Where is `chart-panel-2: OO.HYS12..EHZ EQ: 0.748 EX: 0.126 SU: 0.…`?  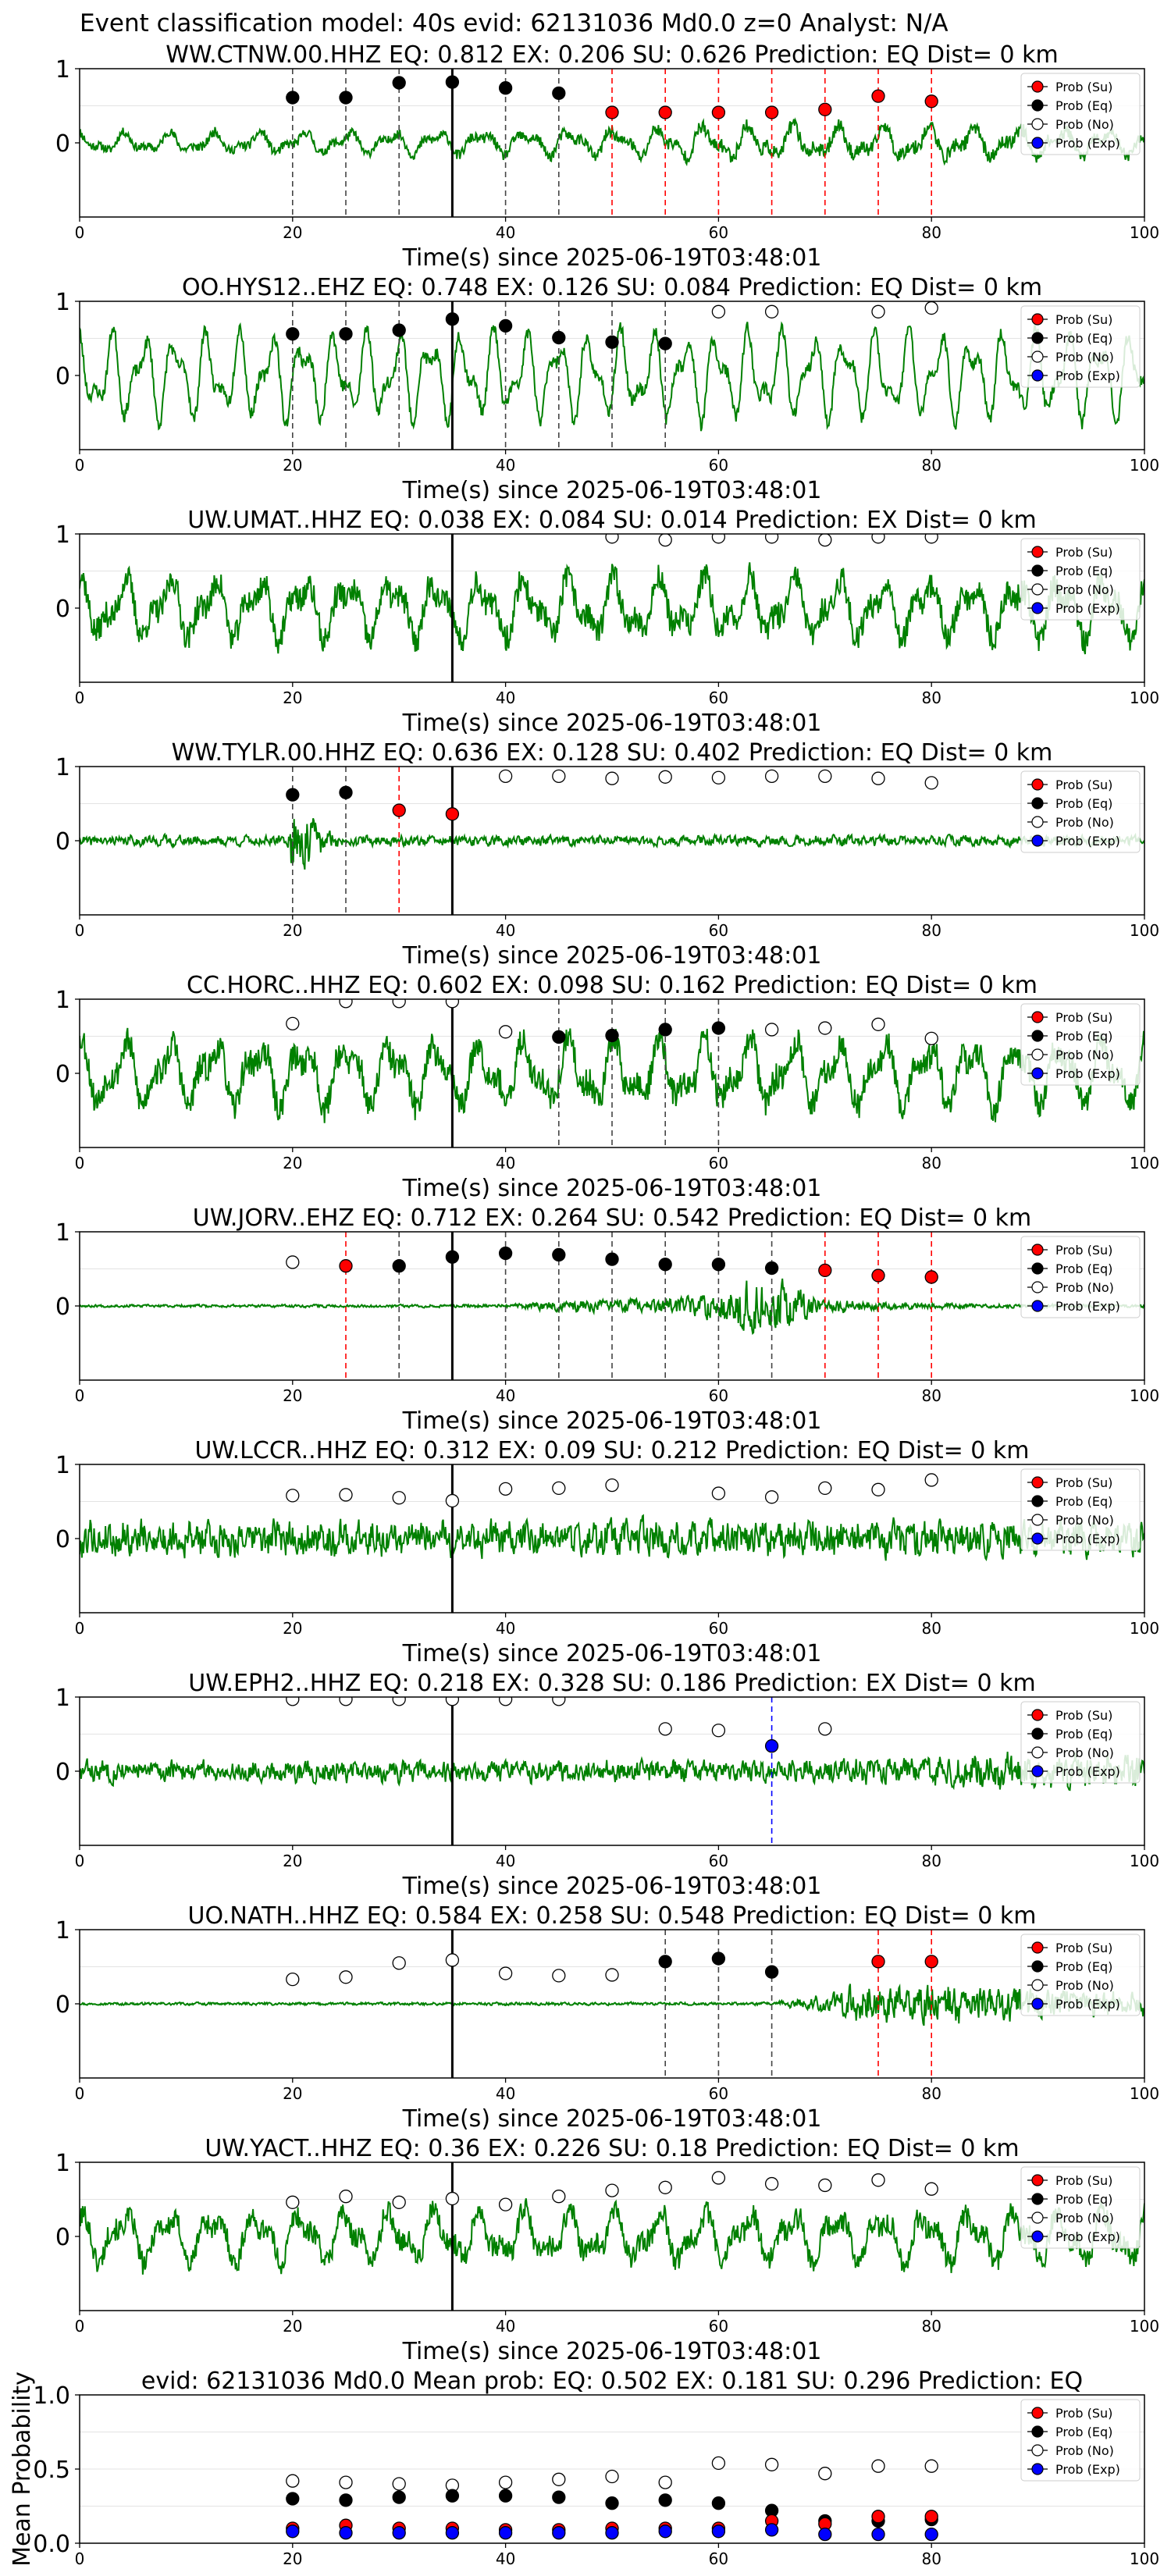
chart-panel-2: OO.HYS12..EHZ EQ: 0.748 EX: 0.126 SU: 0.… is located at coordinates (607, 389).